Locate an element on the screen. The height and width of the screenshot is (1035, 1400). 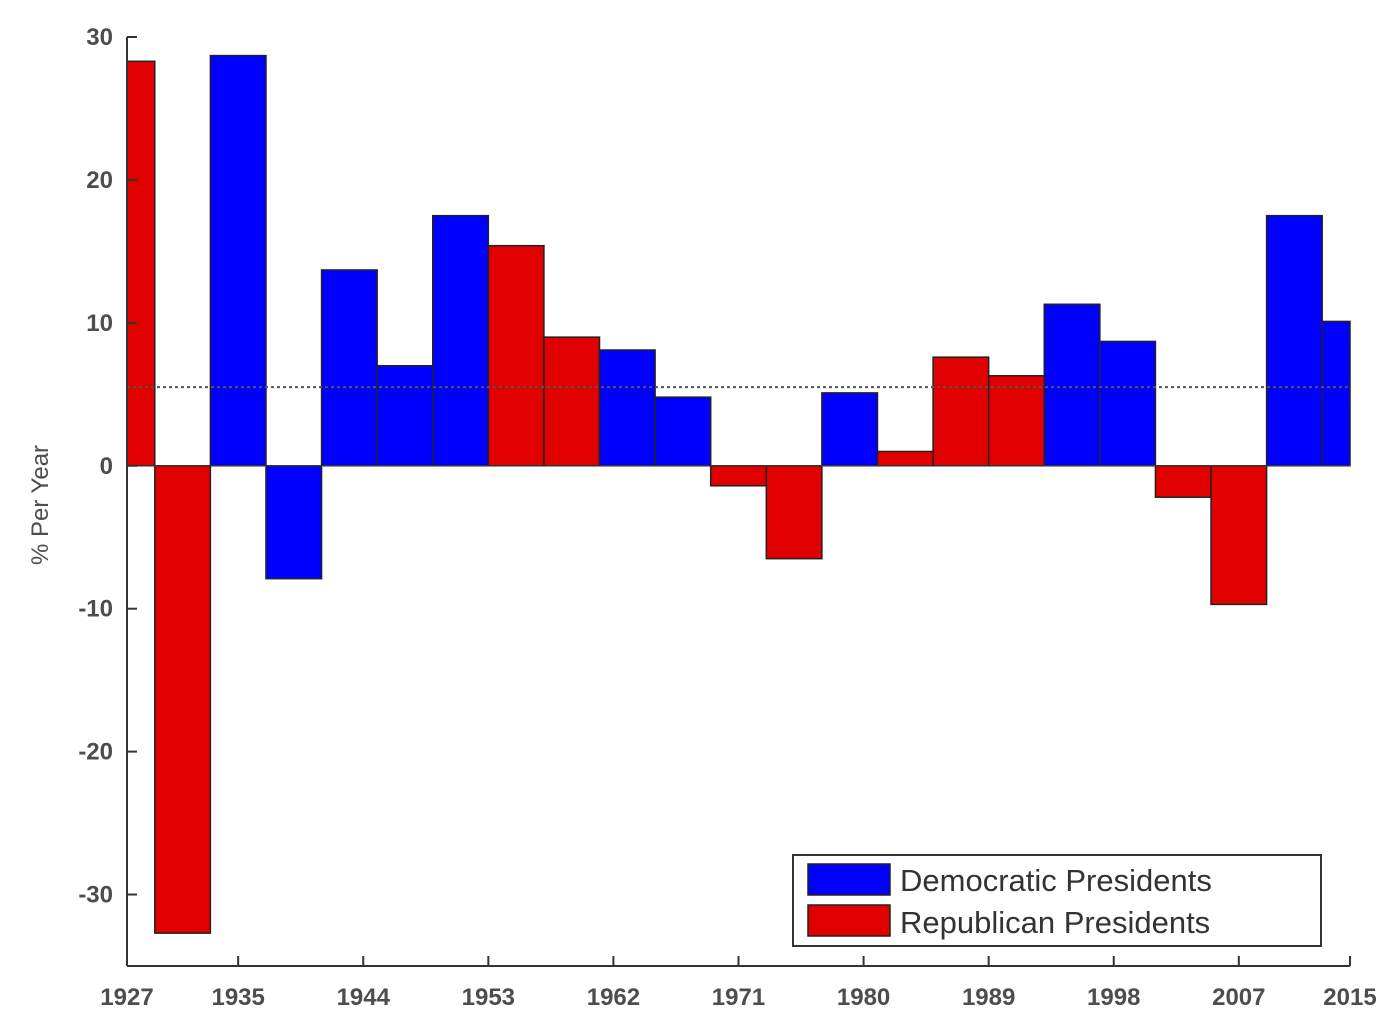
y-axis-label: % Per Year is located at coordinates (40, 505).